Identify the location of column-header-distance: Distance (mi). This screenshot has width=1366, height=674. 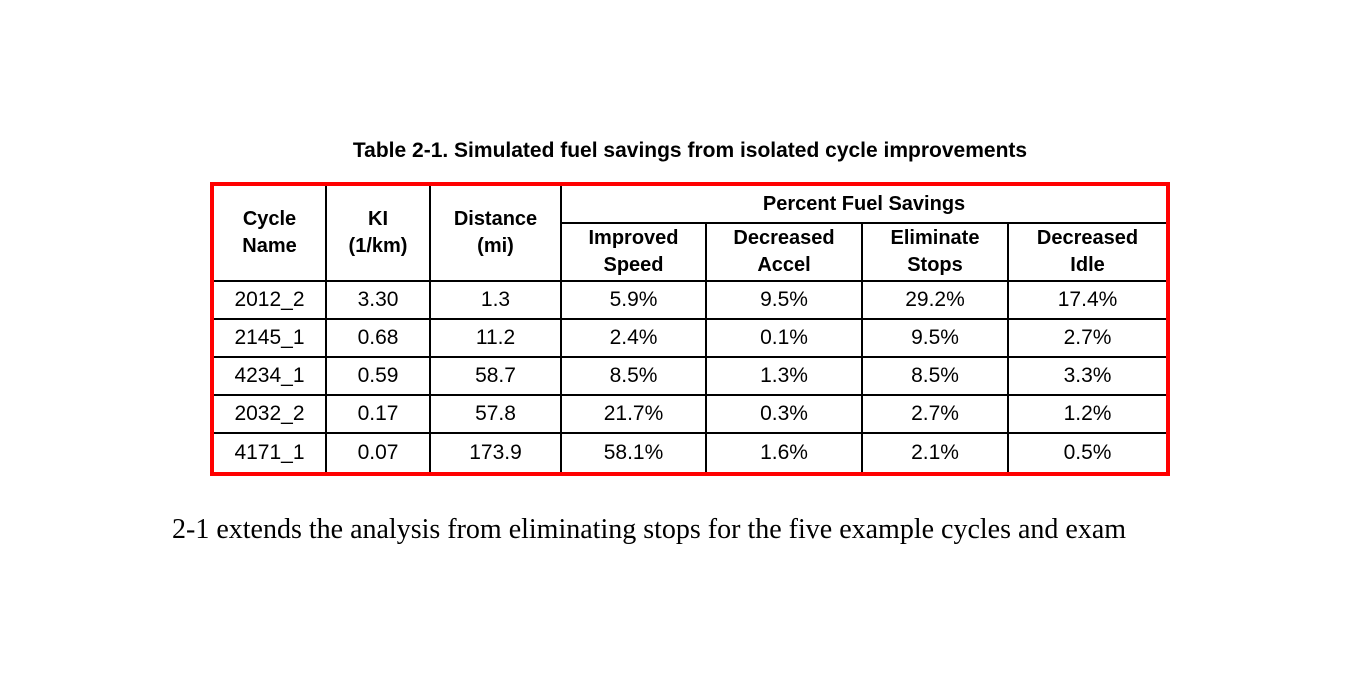
(496, 234).